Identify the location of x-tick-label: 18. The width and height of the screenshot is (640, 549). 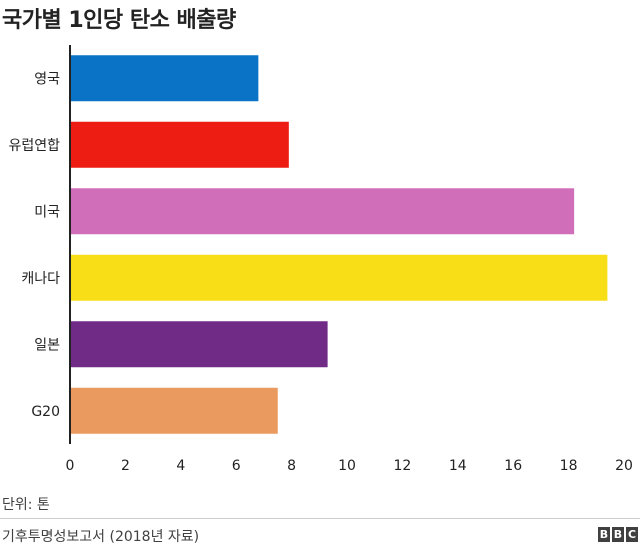
(569, 466).